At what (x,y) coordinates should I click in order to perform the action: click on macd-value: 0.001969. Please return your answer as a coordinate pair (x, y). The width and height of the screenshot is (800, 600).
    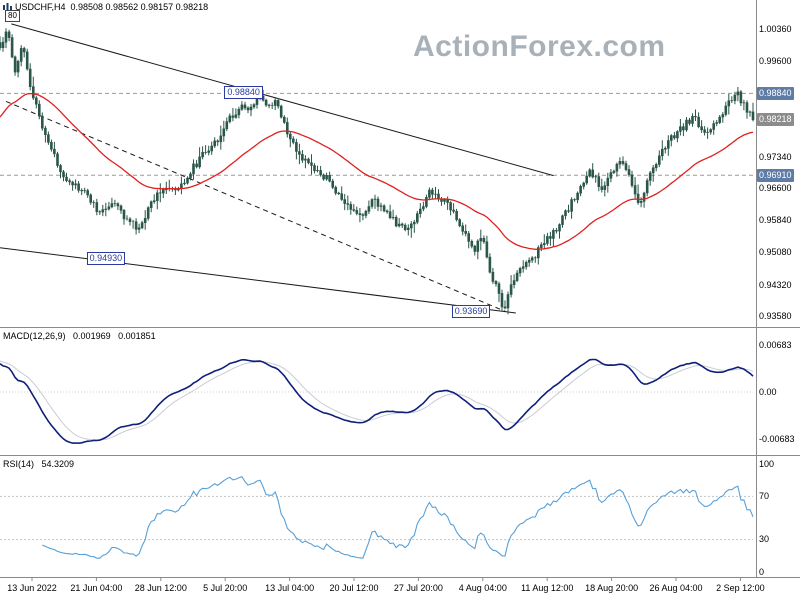
    Looking at the image, I should click on (92, 336).